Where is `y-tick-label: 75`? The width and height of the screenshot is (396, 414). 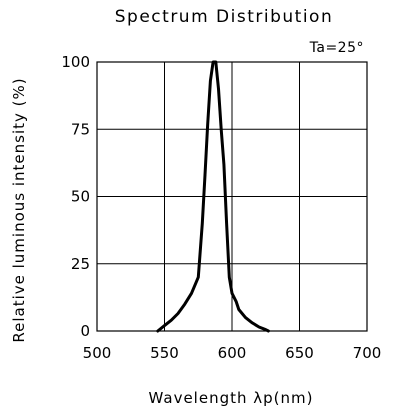
y-tick-label: 75 is located at coordinates (80, 129).